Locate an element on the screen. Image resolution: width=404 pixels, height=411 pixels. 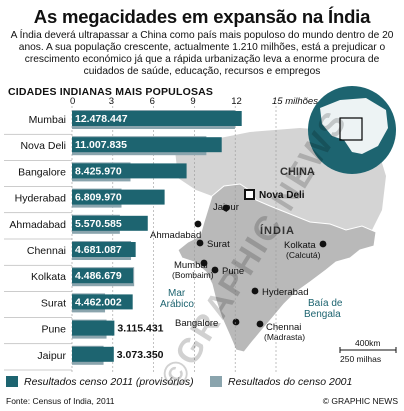
scale-km: 400km is located at coordinates (368, 343).